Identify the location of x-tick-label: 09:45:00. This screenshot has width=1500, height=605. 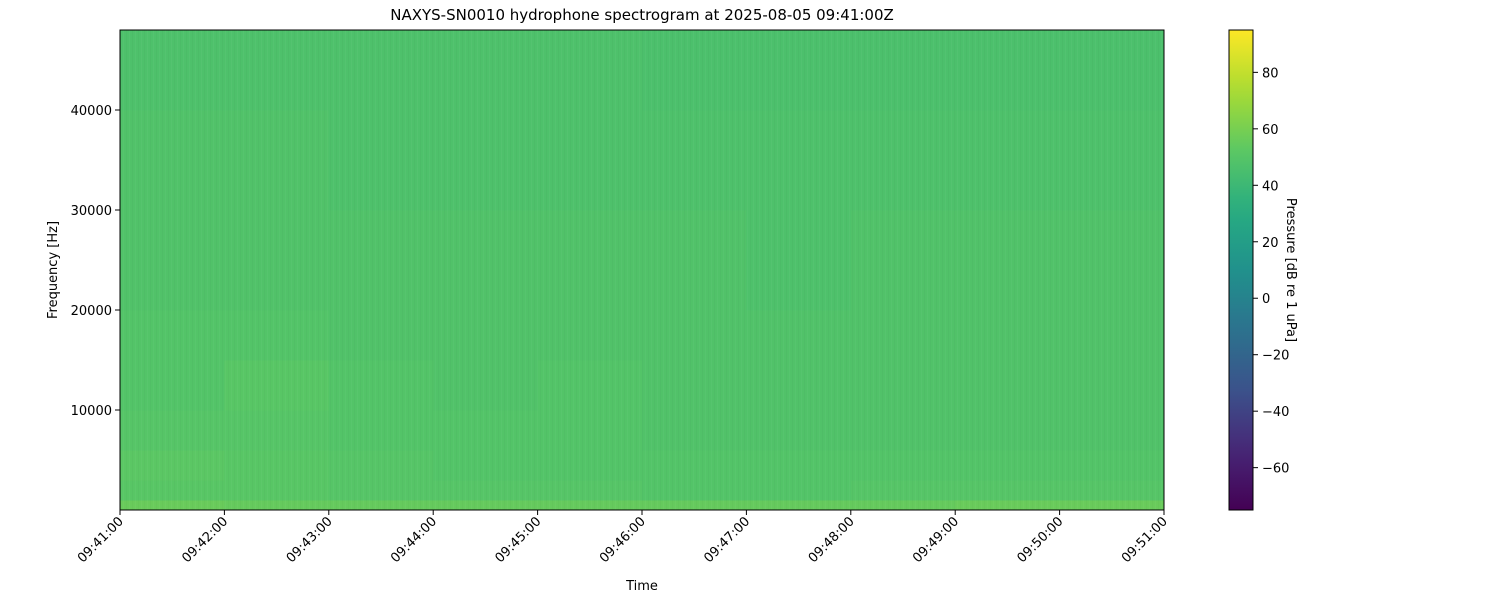
(519, 540).